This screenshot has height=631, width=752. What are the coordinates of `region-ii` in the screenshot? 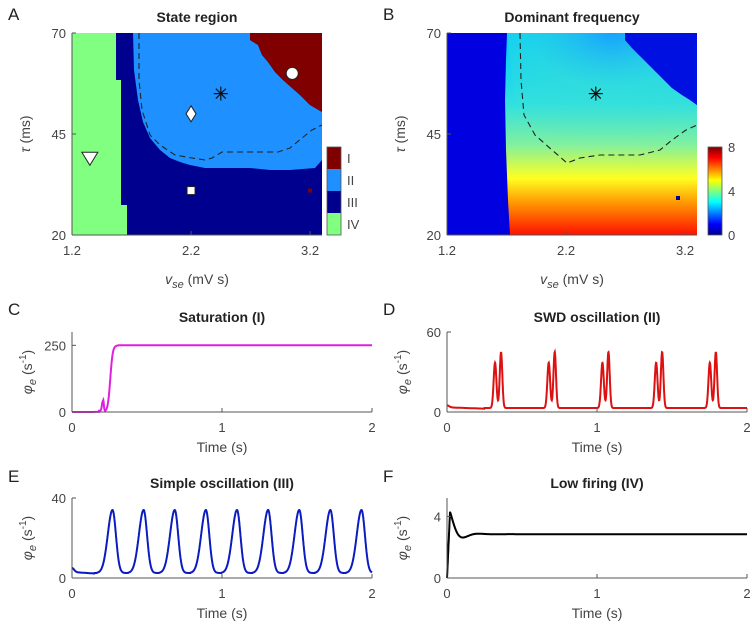 It's located at (227, 101).